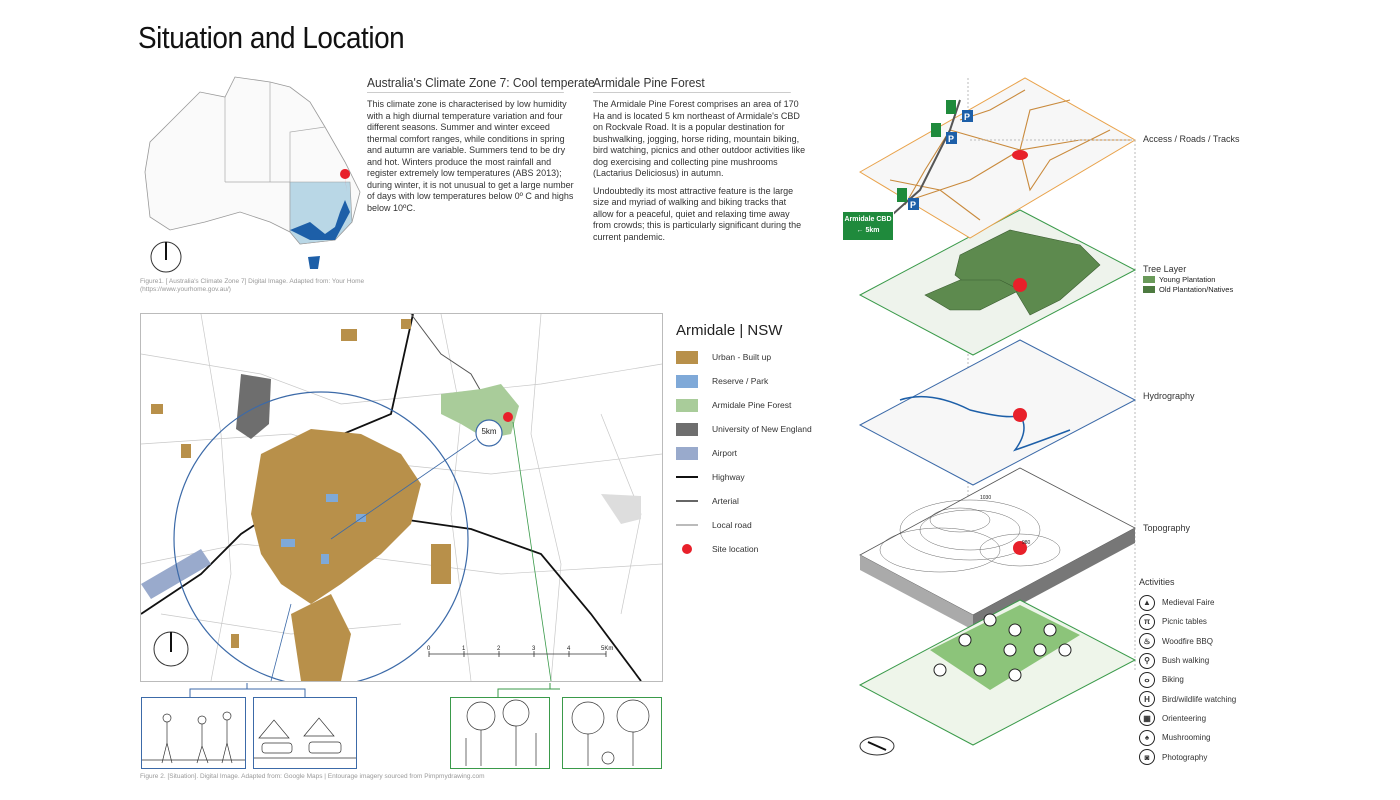  Describe the element at coordinates (305, 733) in the screenshot. I see `thumb-street-cars` at that location.